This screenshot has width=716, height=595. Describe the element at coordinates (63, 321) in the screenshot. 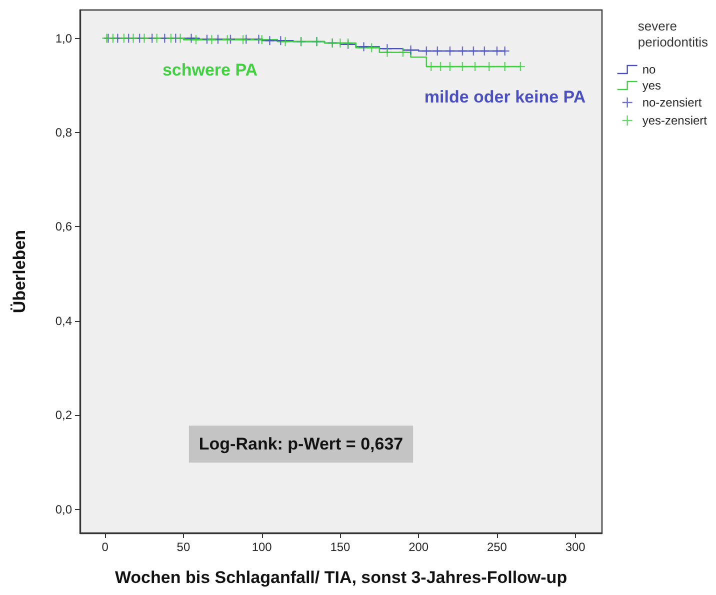

I see `y-tick-label: 0,4` at that location.